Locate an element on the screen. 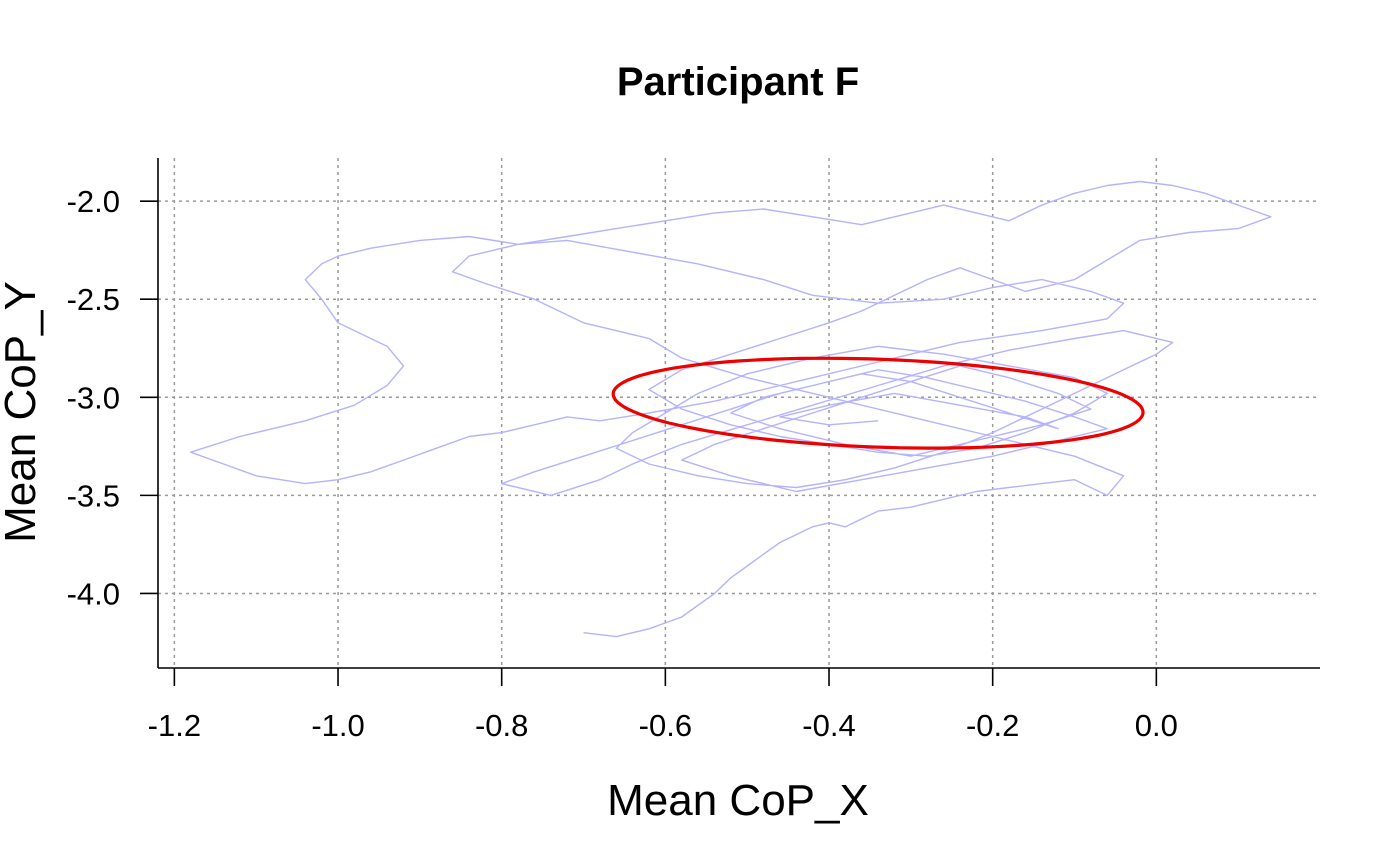 The height and width of the screenshot is (865, 1400). x-tick-label: -1.0 is located at coordinates (337, 725).